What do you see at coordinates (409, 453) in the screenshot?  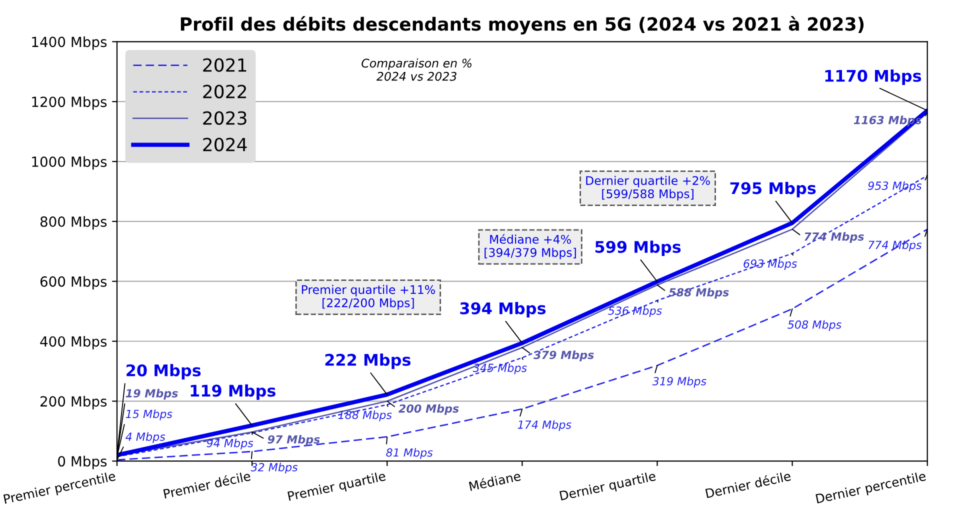 I see `data-label: 81 Mbps` at bounding box center [409, 453].